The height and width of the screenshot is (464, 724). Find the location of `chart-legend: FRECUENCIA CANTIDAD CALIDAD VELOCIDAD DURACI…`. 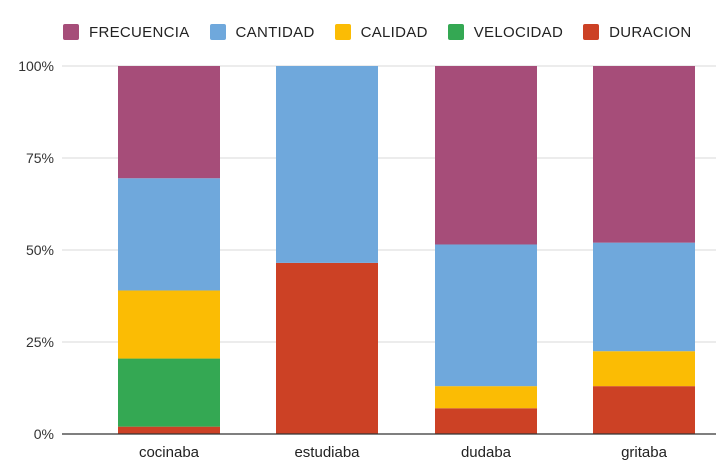

chart-legend: FRECUENCIA CANTIDAD CALIDAD VELOCIDAD DURACI… is located at coordinates (387, 32).